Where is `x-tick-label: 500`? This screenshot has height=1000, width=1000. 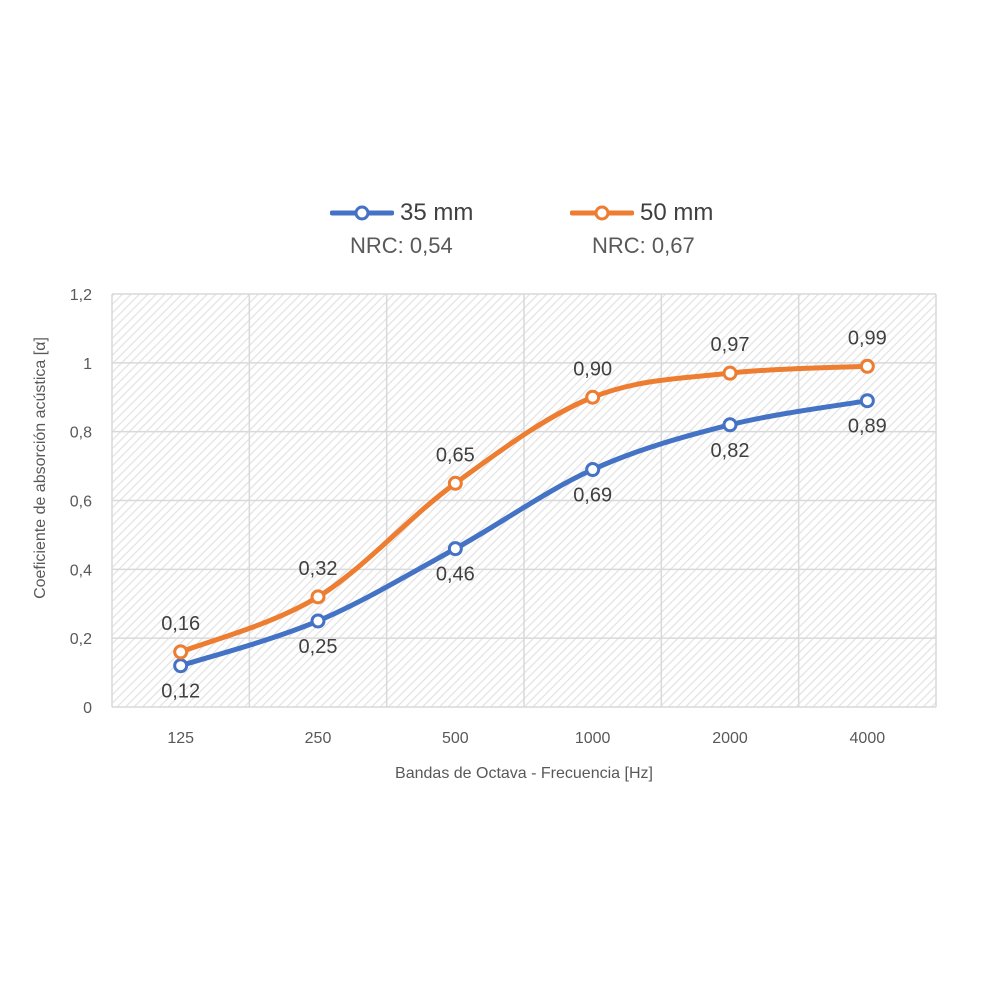 x-tick-label: 500 is located at coordinates (455, 738).